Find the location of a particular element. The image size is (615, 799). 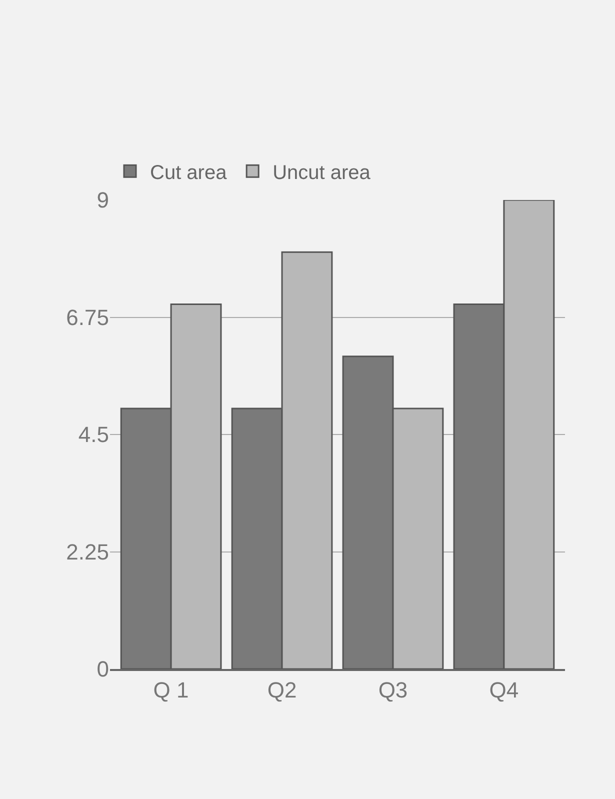

y-tick-label: 9 is located at coordinates (102, 200).